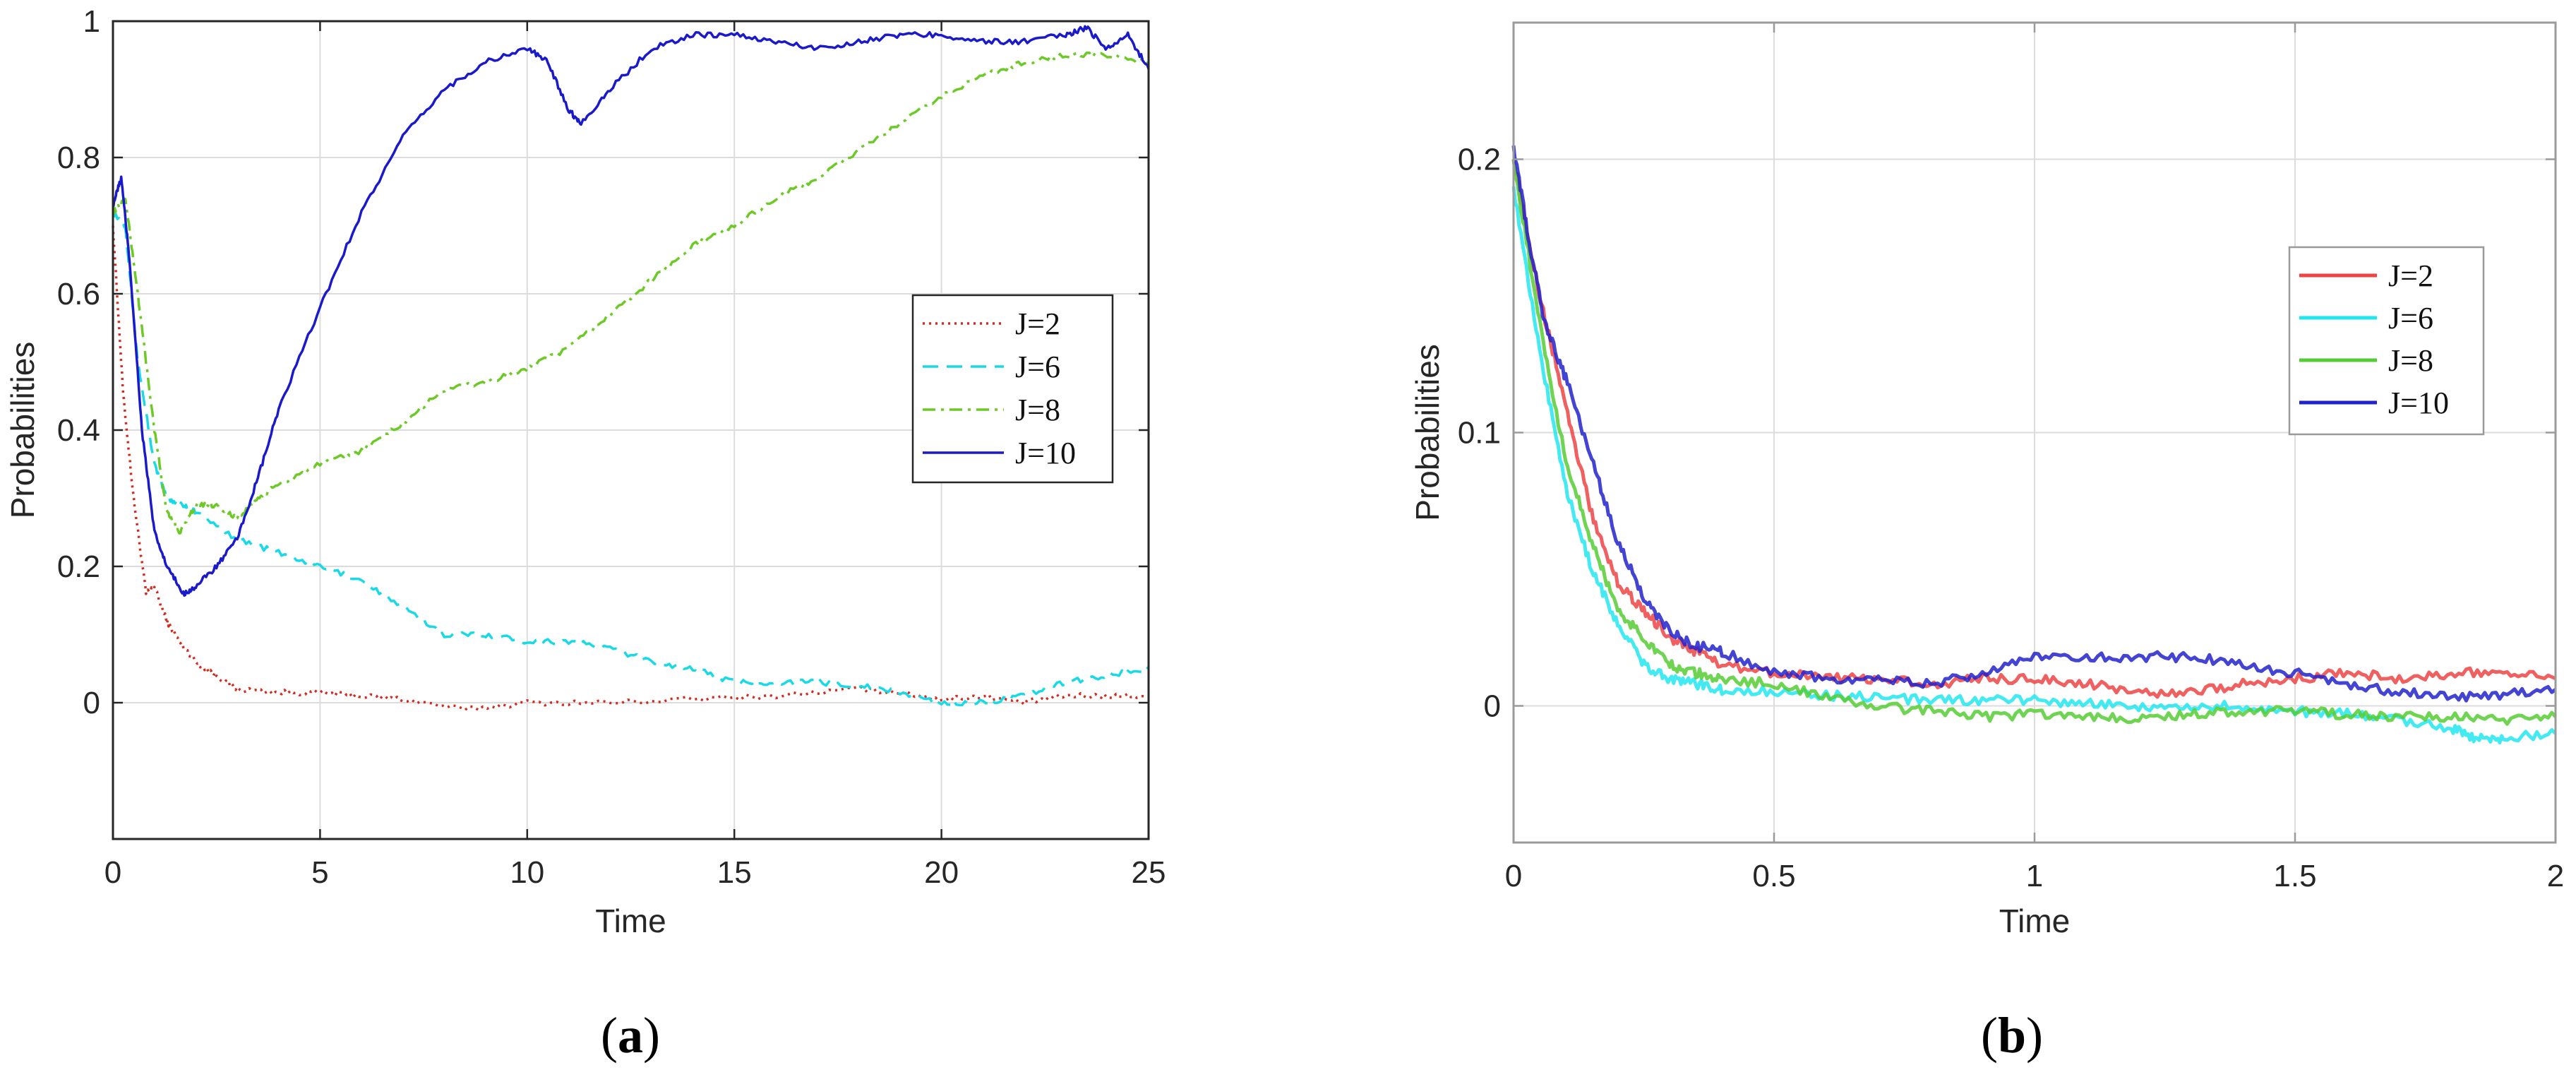 Image resolution: width=2576 pixels, height=1077 pixels. I want to click on y-tick-label: 1, so click(91, 21).